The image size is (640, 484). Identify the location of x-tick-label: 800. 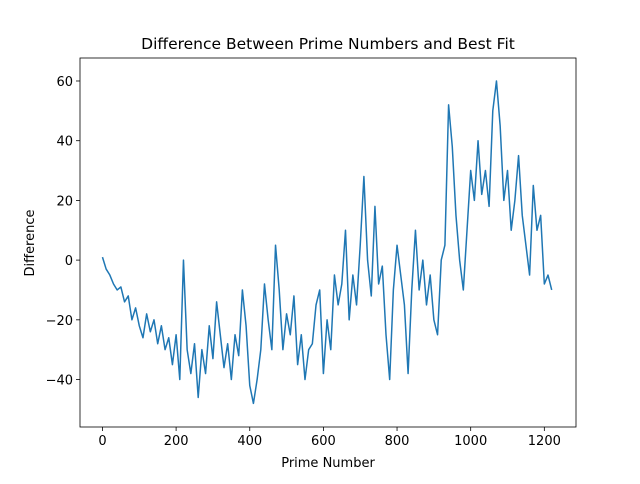
(397, 441).